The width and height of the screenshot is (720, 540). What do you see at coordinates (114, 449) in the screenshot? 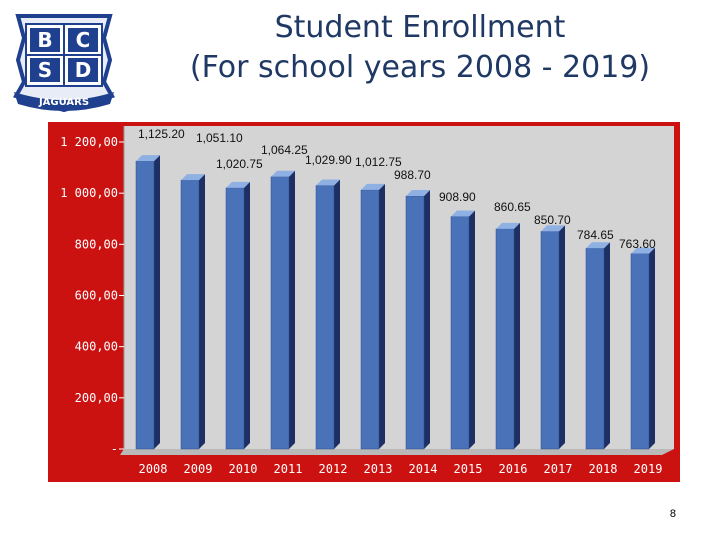
I see `y-tick-label: -` at bounding box center [114, 449].